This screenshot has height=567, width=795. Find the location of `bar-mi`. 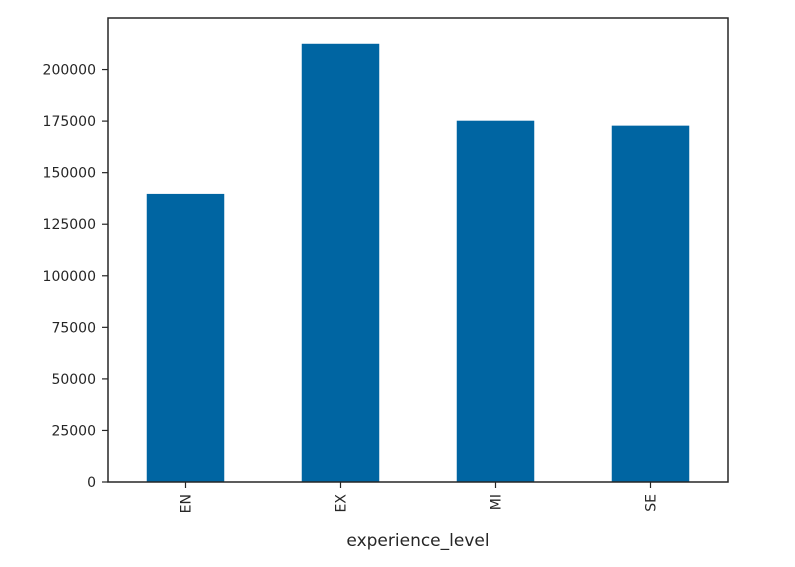

bar-mi is located at coordinates (495, 301).